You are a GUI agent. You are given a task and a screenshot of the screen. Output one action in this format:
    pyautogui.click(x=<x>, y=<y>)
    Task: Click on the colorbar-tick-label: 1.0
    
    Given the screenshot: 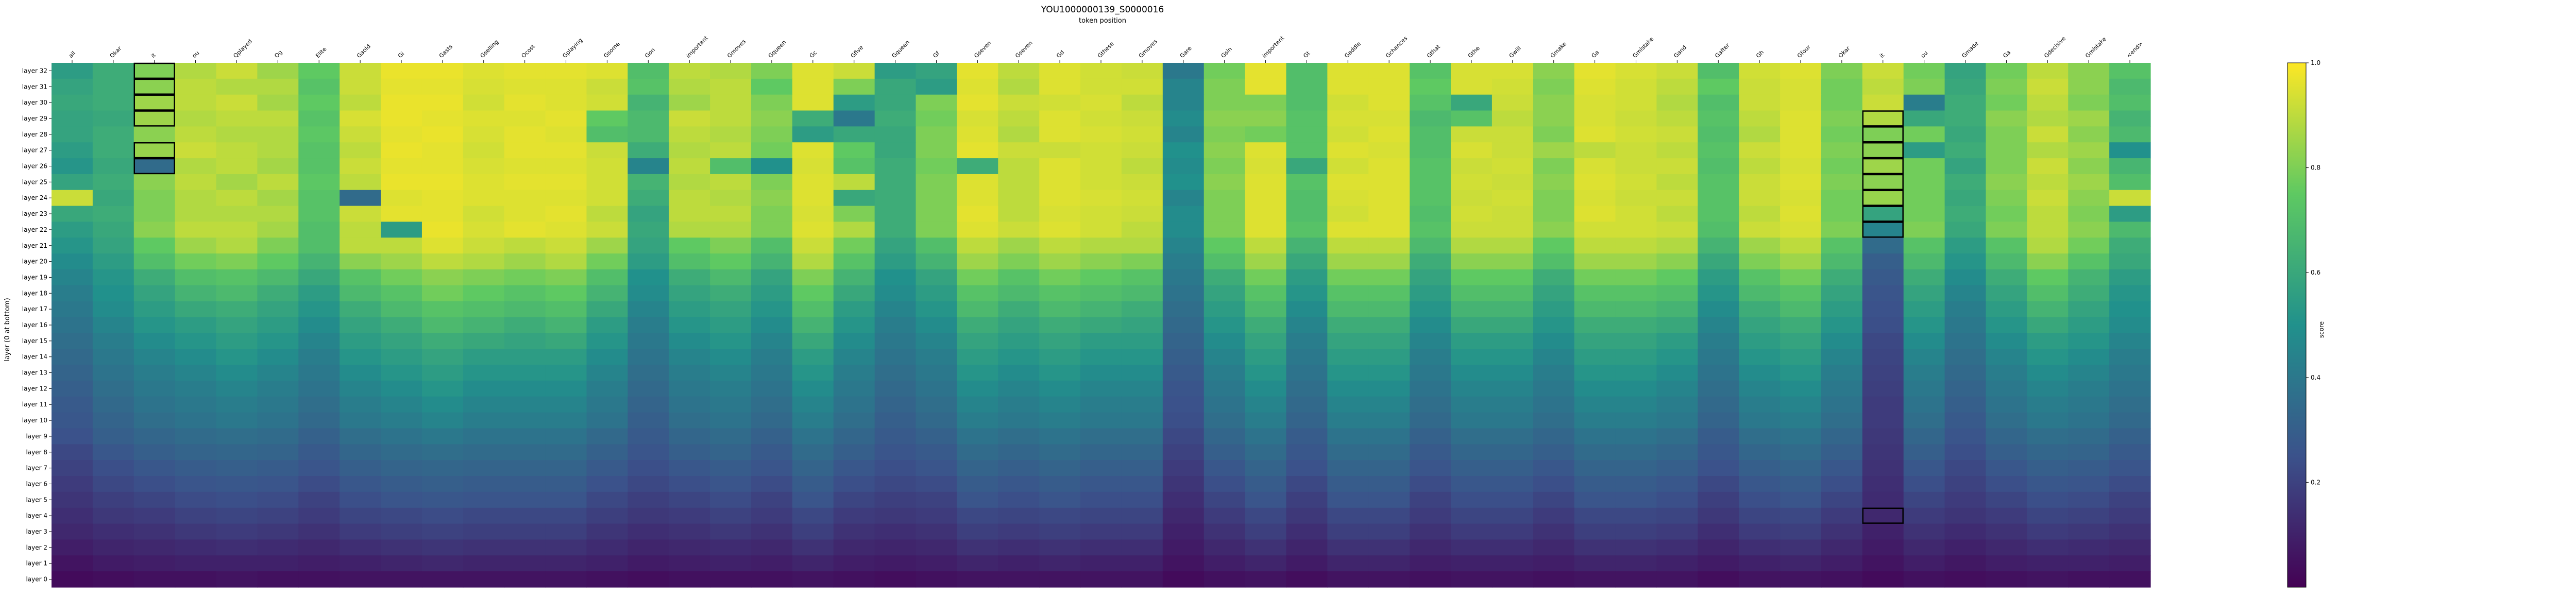 What is the action you would take?
    pyautogui.click(x=2315, y=62)
    